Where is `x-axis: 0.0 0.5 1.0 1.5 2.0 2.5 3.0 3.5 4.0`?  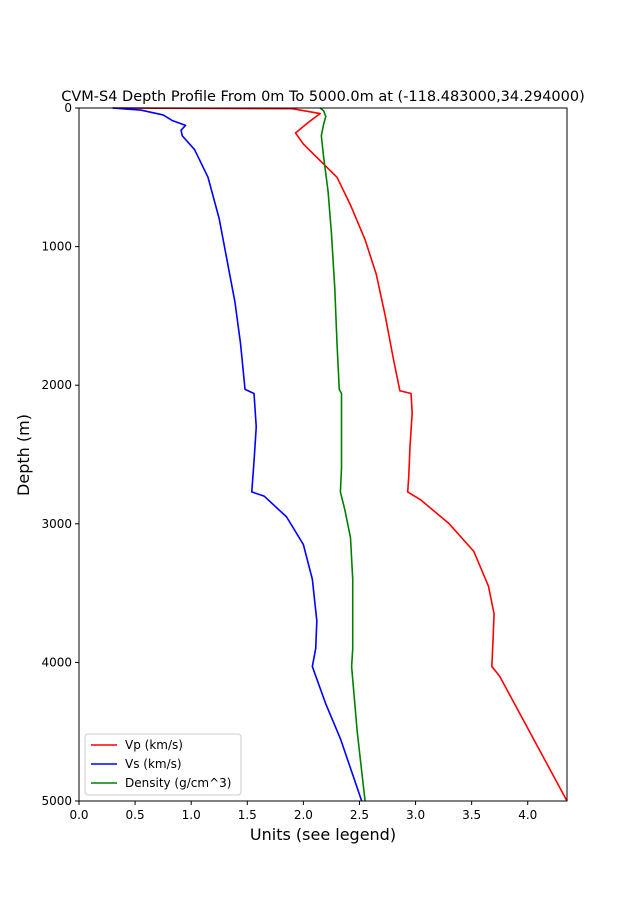
x-axis: 0.0 0.5 1.0 1.5 2.0 2.5 3.0 3.5 4.0 is located at coordinates (303, 811).